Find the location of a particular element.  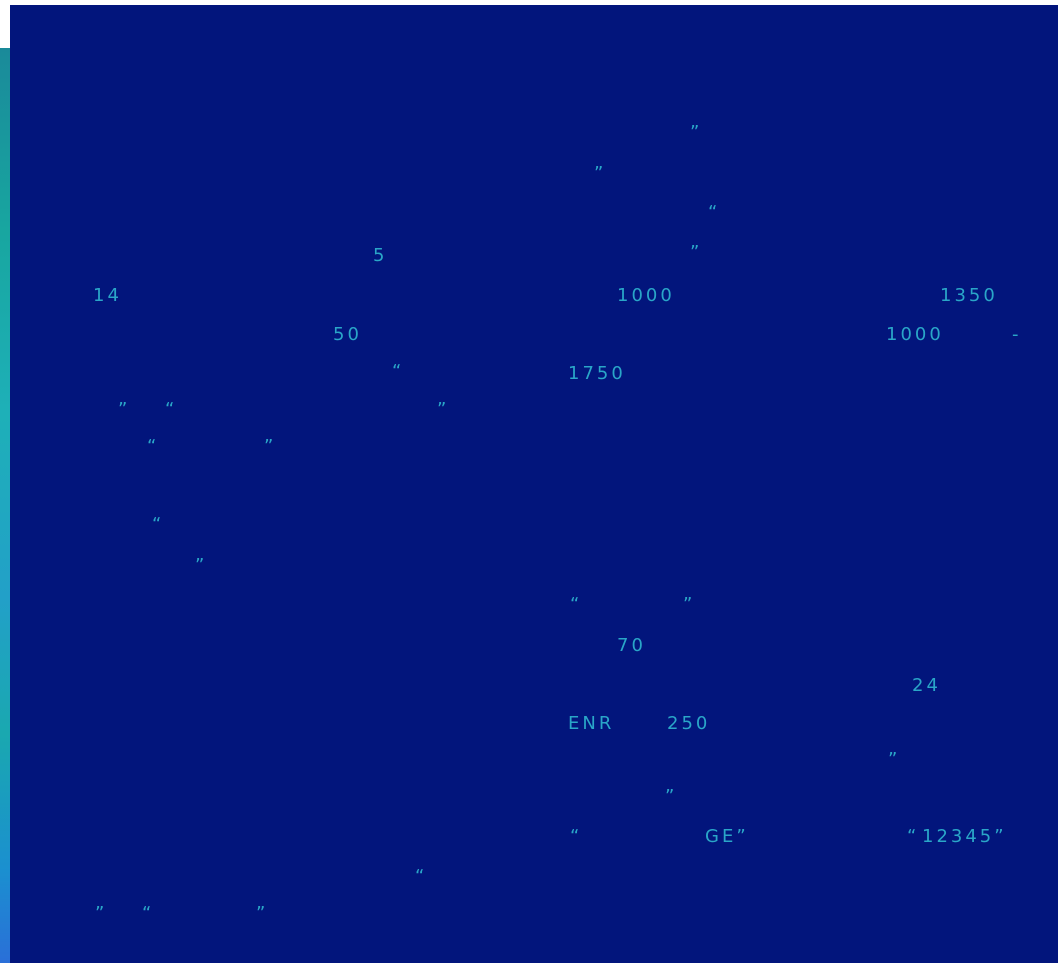

text-fragment: 1750 is located at coordinates (597, 373).